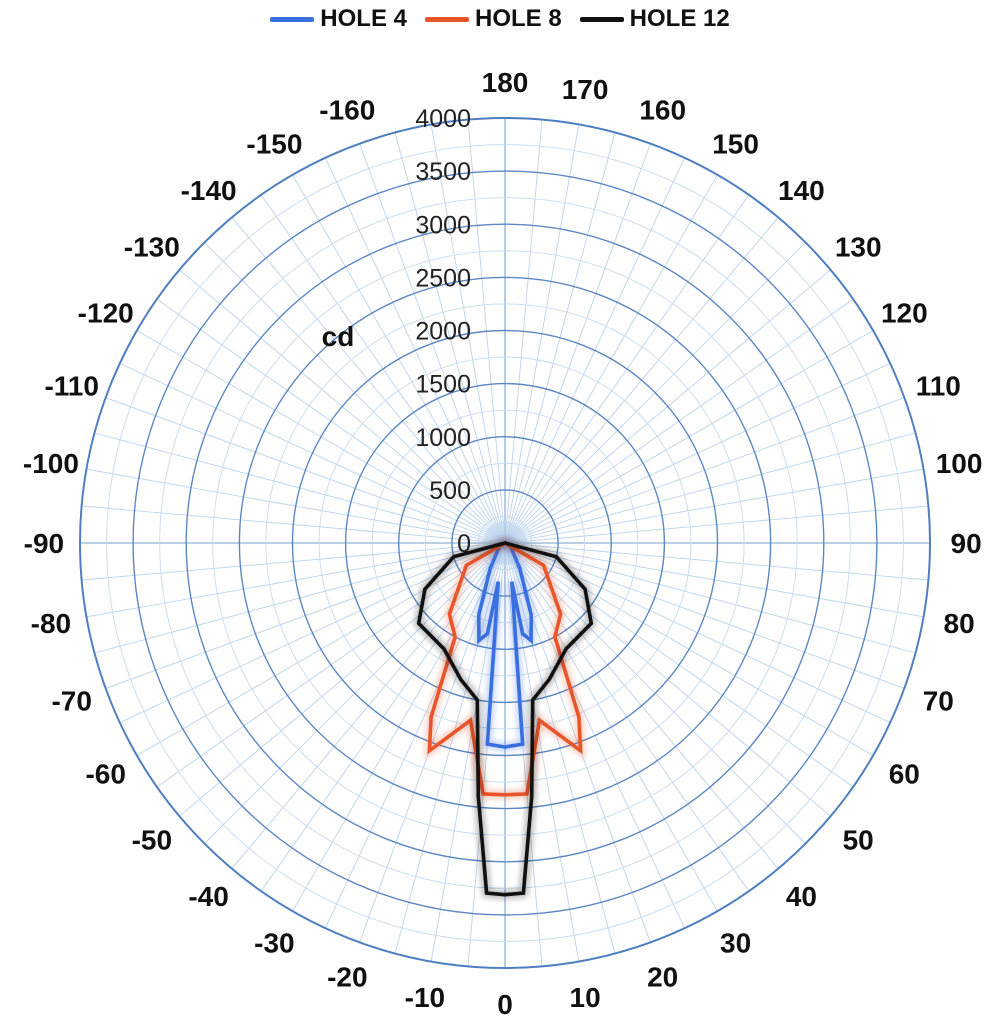 The width and height of the screenshot is (1000, 1021). Describe the element at coordinates (735, 144) in the screenshot. I see `angle-tick-label: 150` at that location.